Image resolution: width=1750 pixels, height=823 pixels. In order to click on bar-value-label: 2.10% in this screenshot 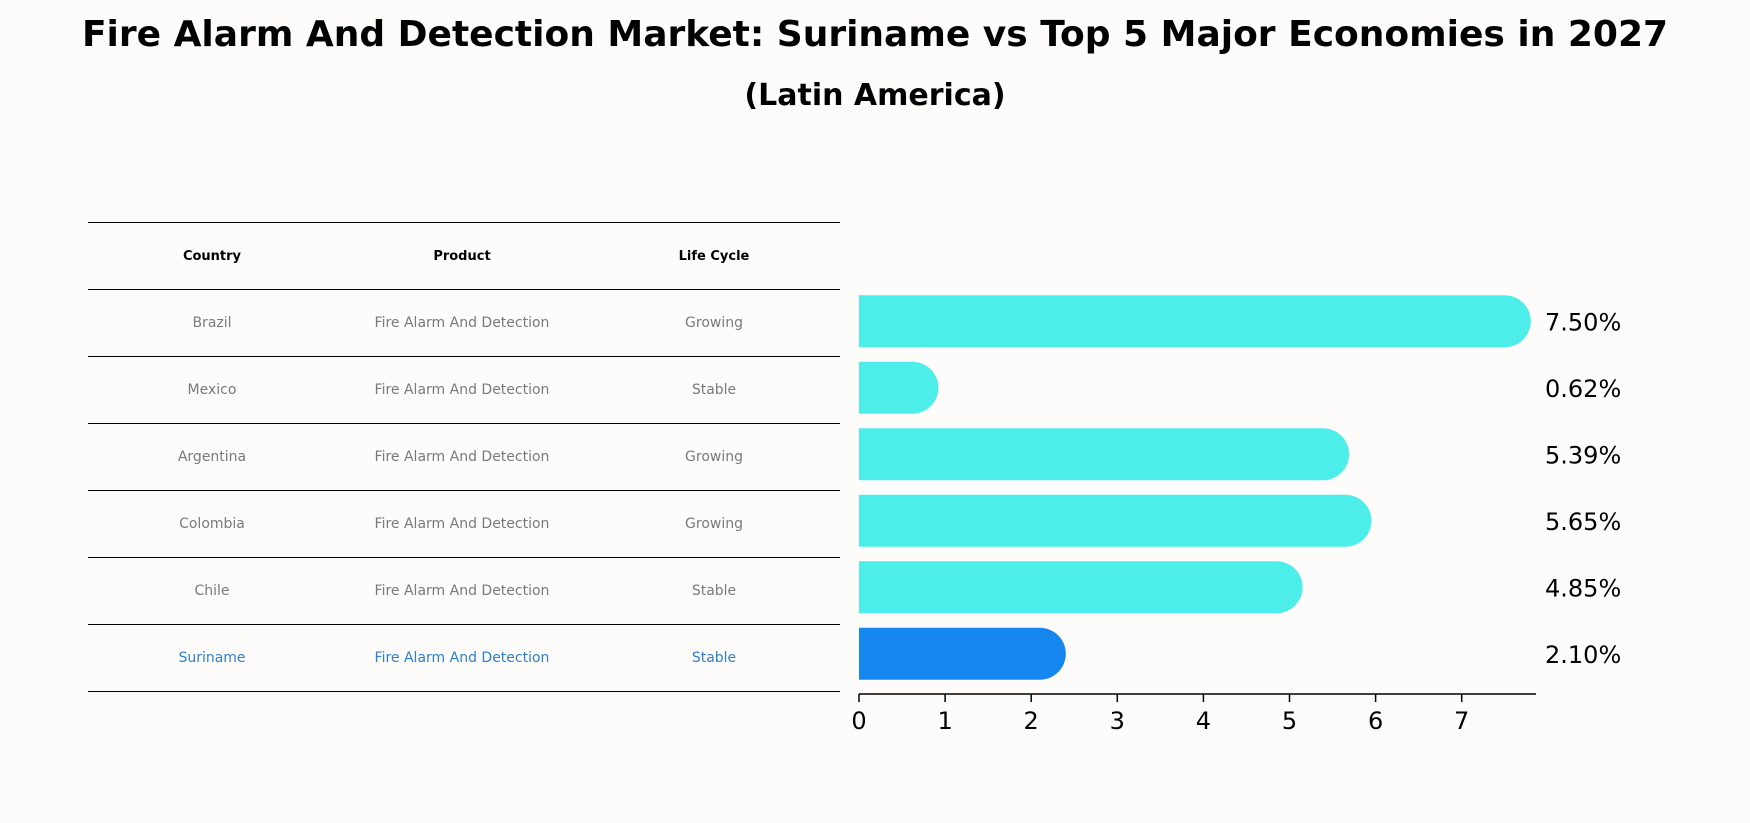, I will do `click(1583, 655)`.